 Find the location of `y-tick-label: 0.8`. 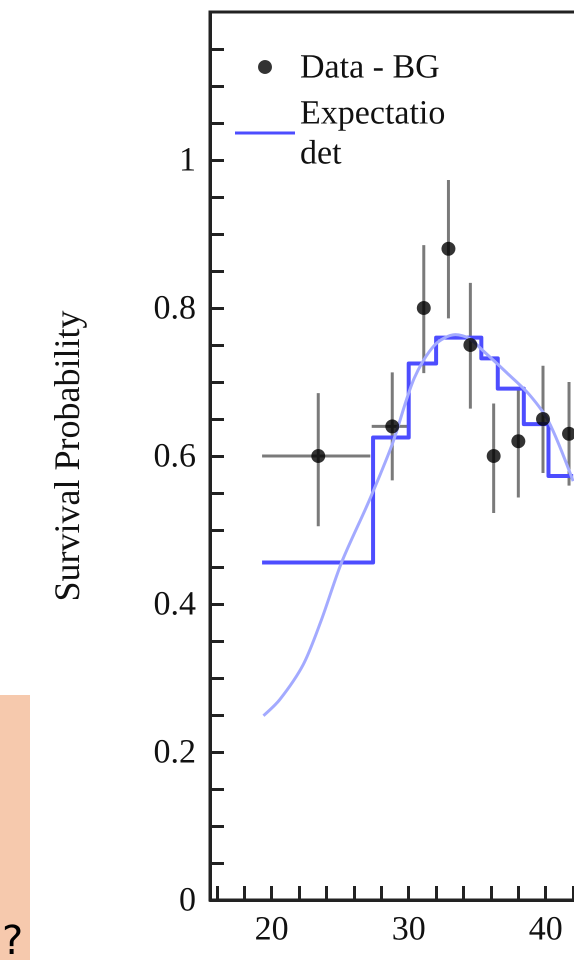

y-tick-label: 0.8 is located at coordinates (175, 308).